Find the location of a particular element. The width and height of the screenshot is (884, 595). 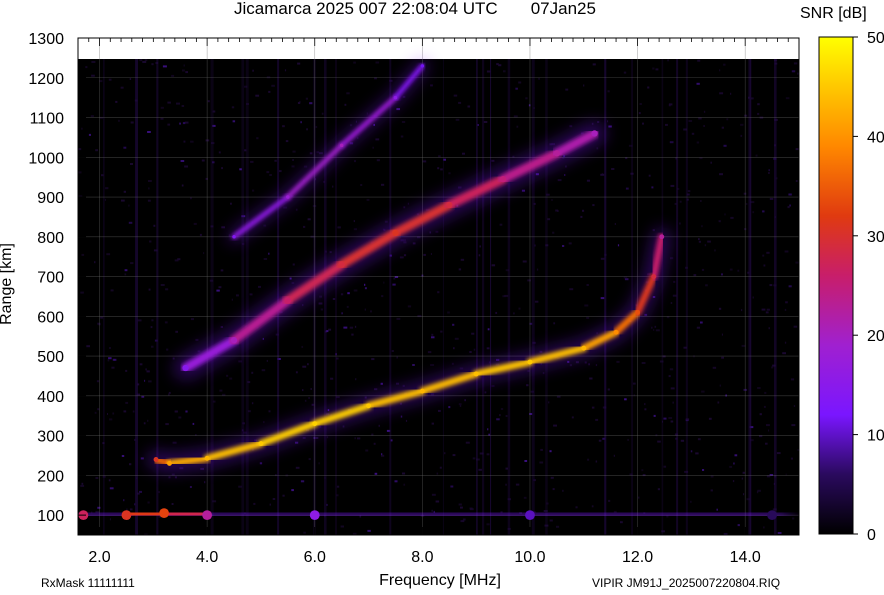

source-file-label: VIPIR JM91J_2025007220804.RIQ is located at coordinates (686, 583).